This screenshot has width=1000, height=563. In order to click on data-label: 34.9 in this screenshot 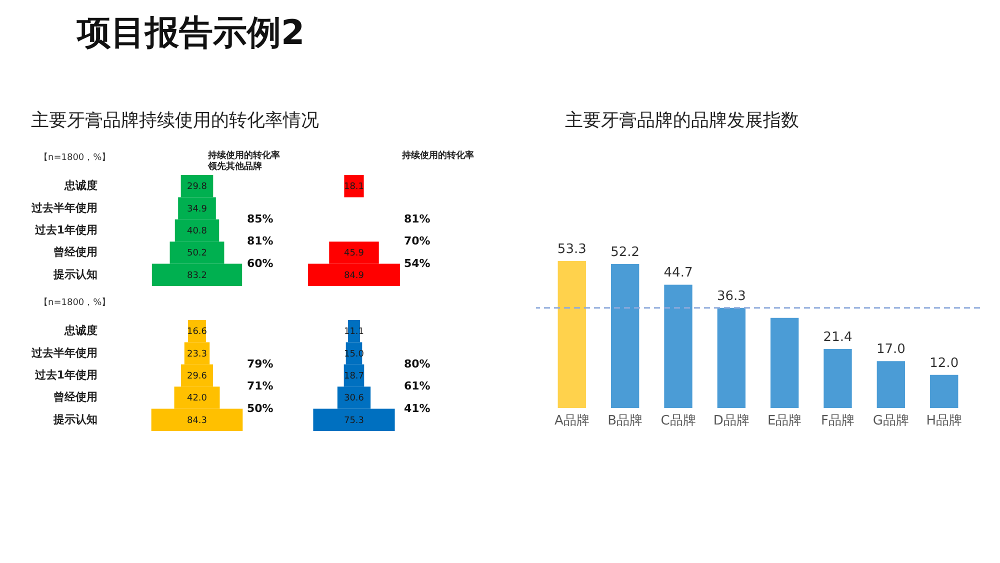, I will do `click(197, 209)`.